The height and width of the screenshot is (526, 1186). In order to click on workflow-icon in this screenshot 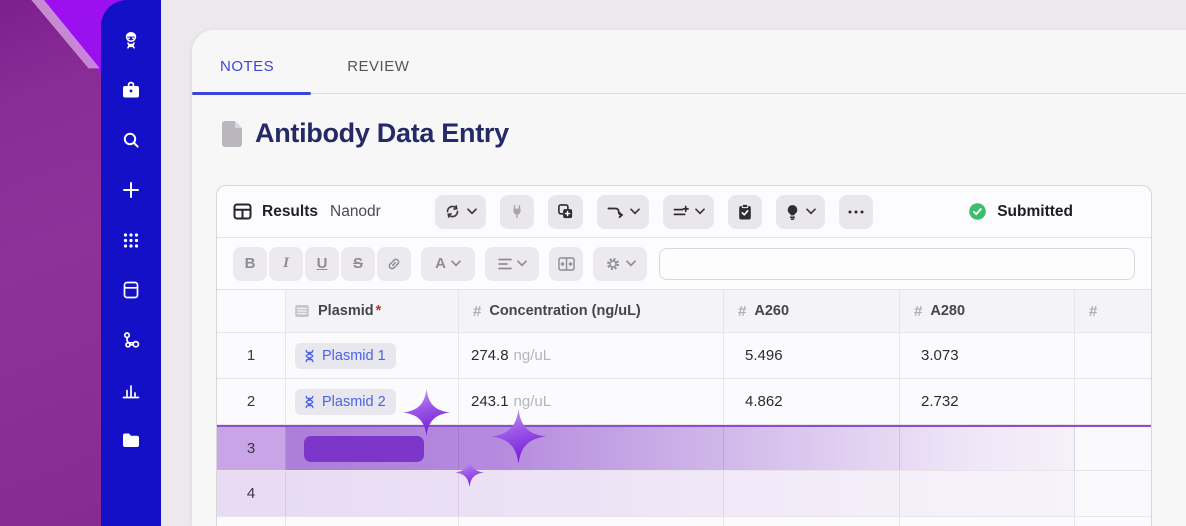, I will do `click(131, 340)`.